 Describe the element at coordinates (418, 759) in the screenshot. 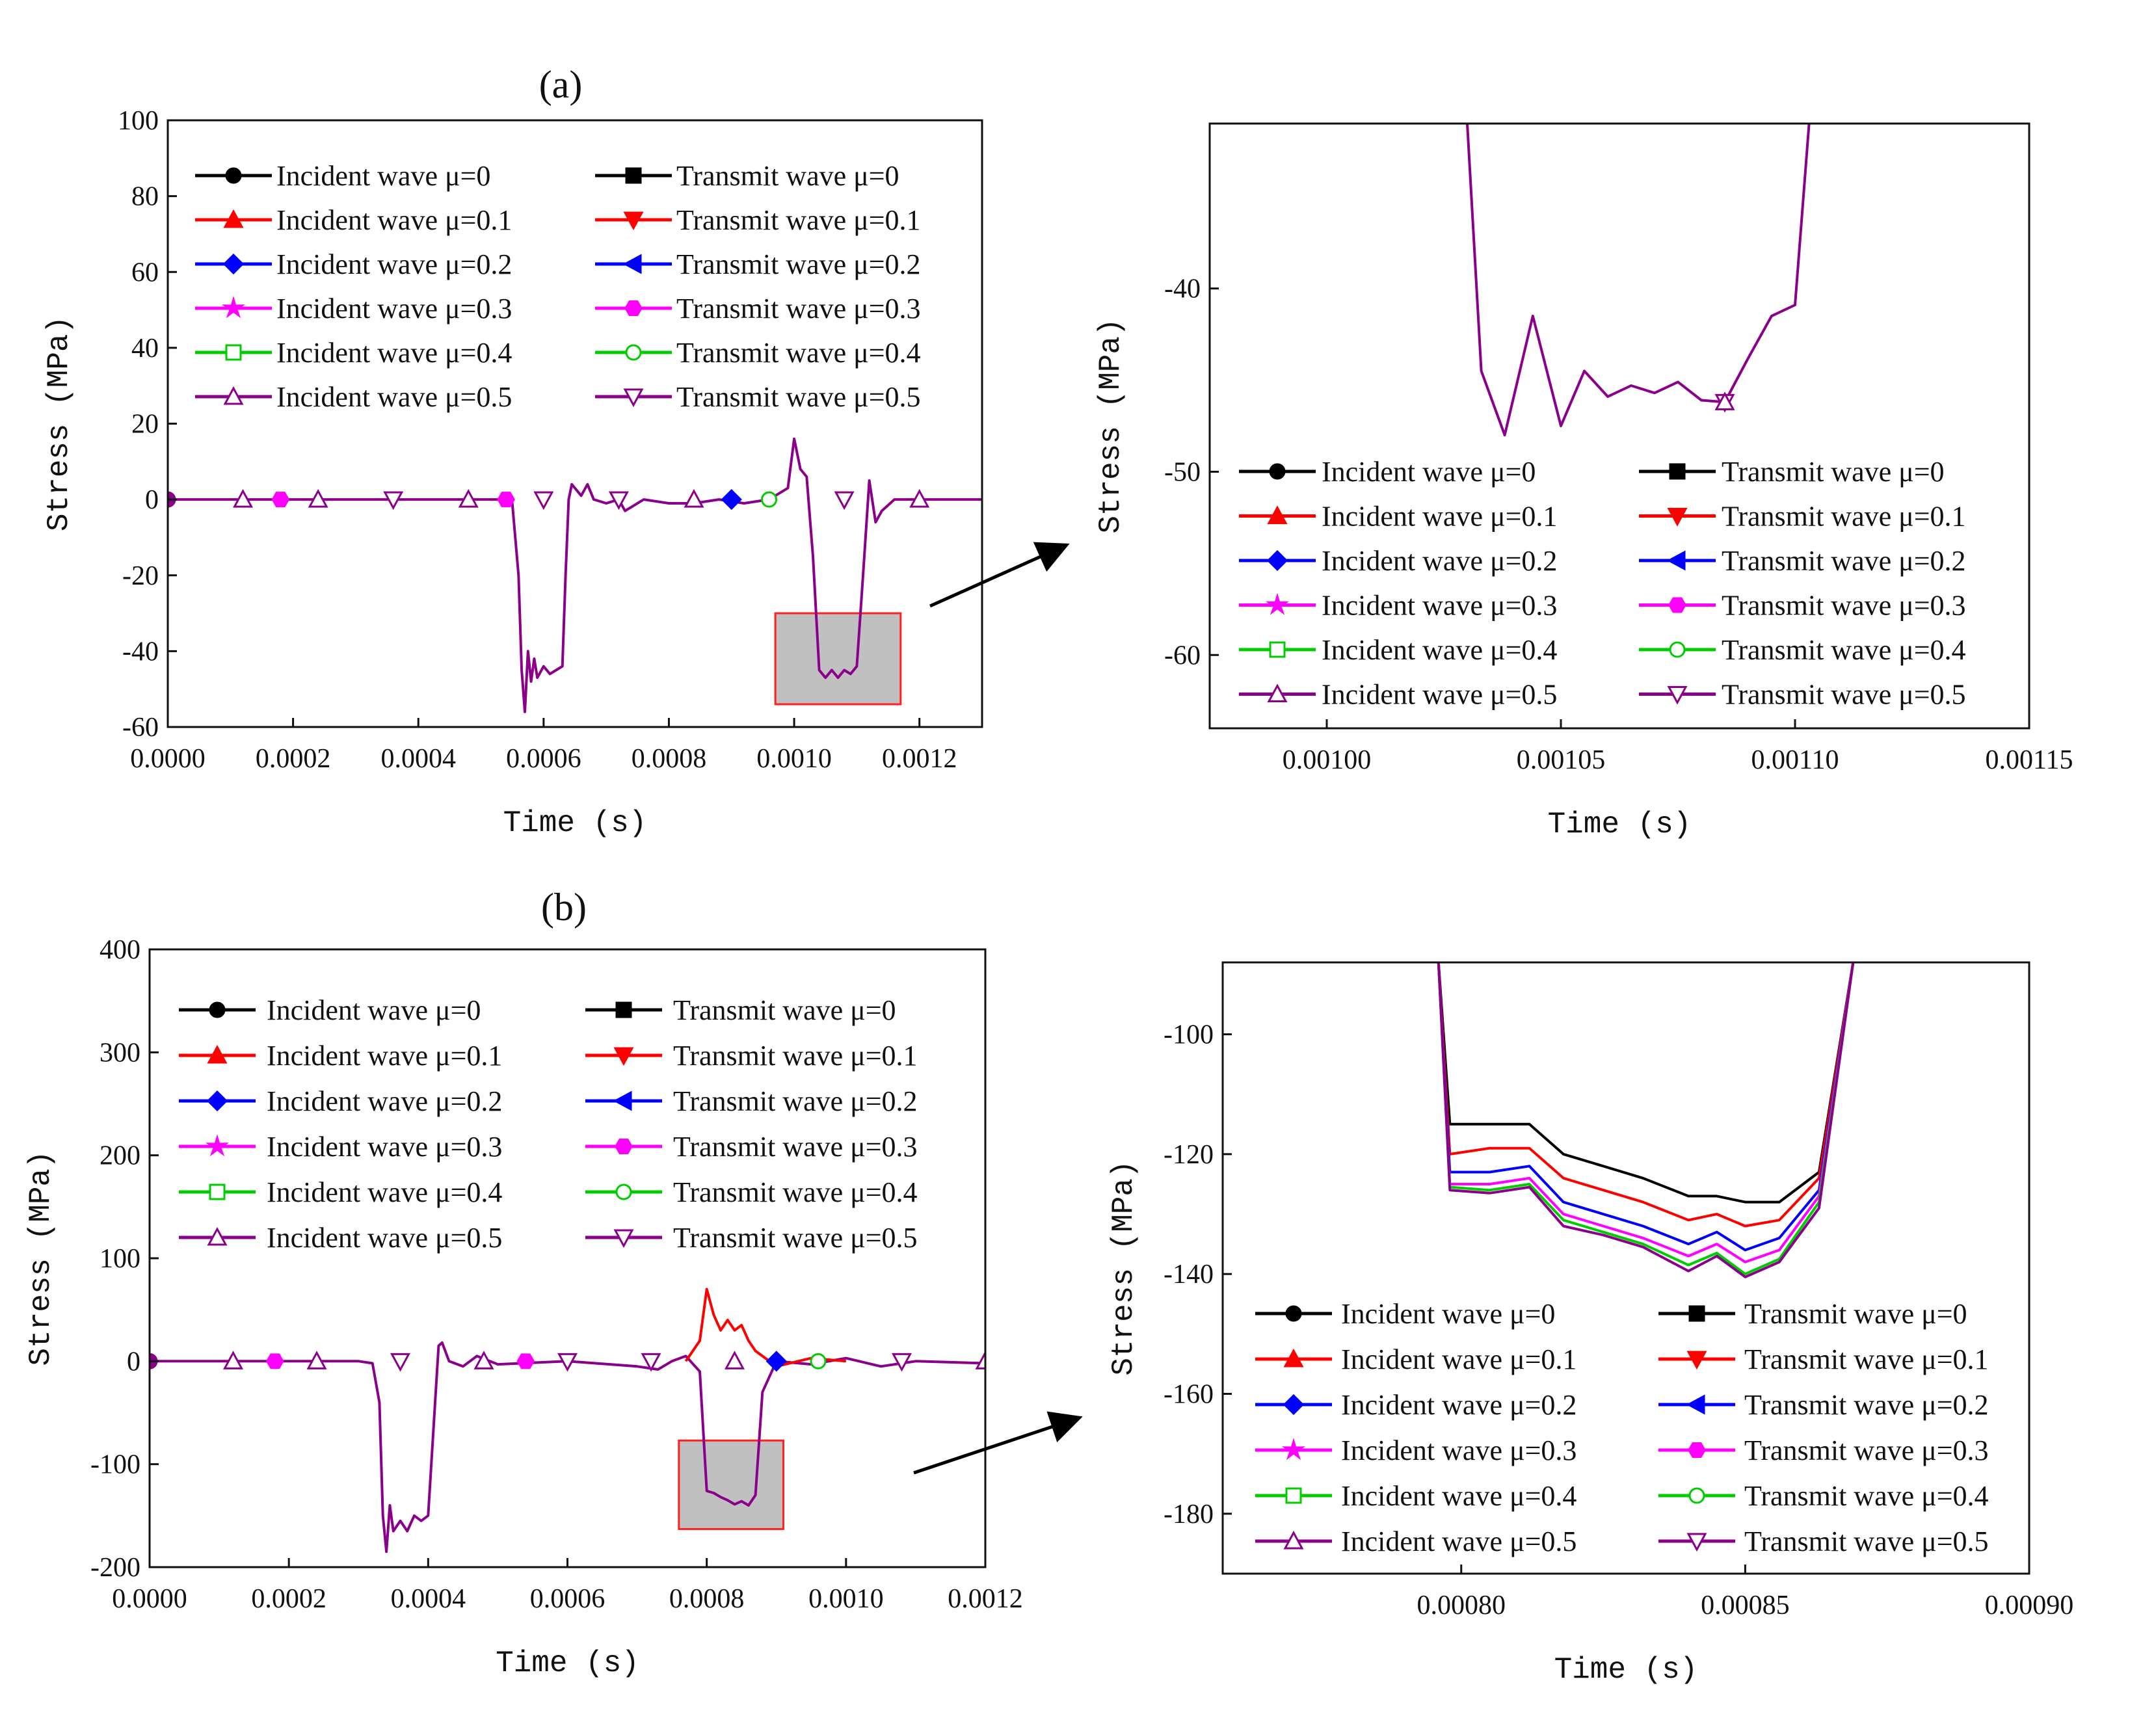

I see `x-tick-label: 0.0004` at that location.